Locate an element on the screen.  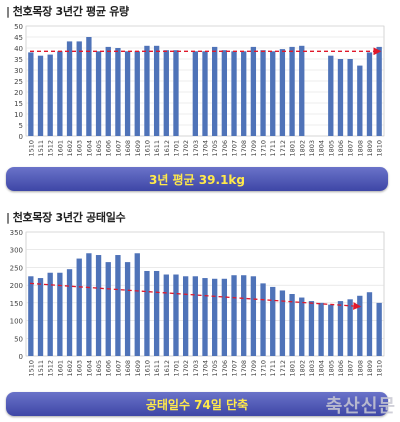
y-tick-label: 15 is located at coordinates (18, 104).